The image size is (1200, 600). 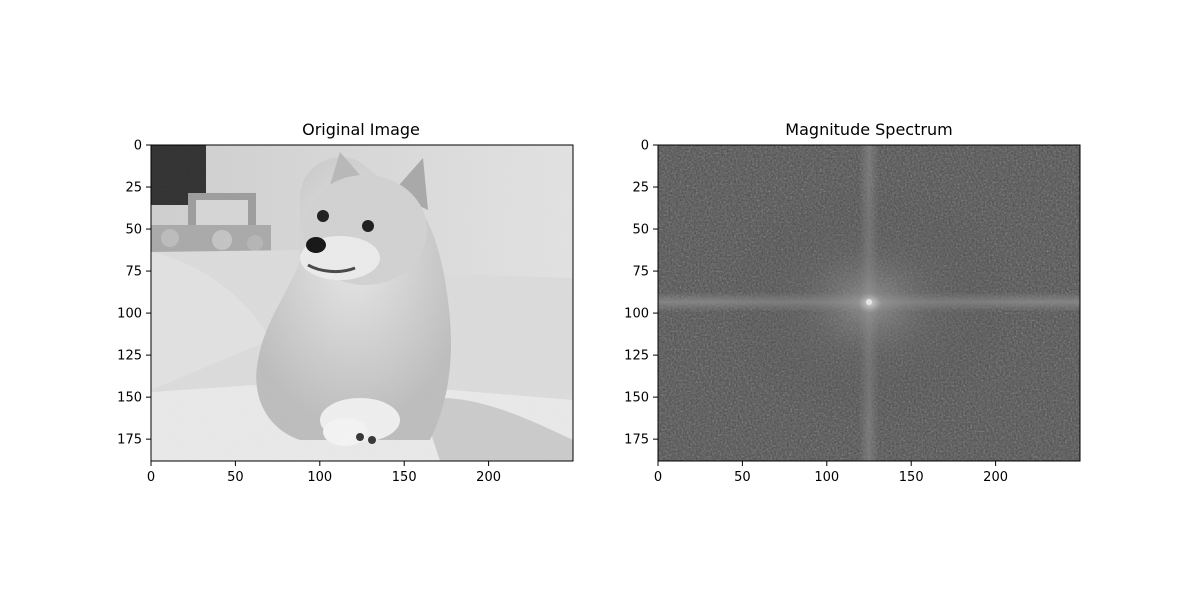 What do you see at coordinates (641, 293) in the screenshot?
I see `y-axis-spectrum: 0 25 50 75 100 125 150 175` at bounding box center [641, 293].